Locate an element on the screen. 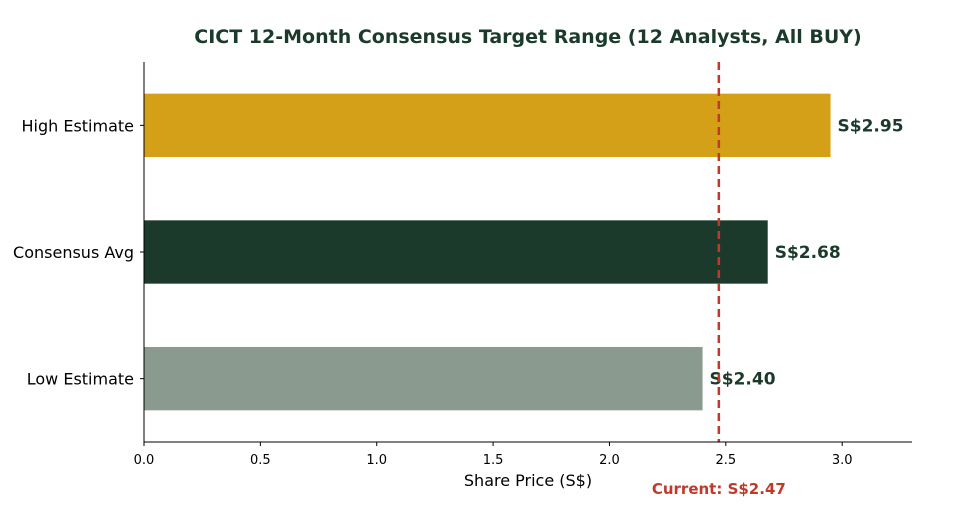  category-label-2: Low Estimate is located at coordinates (80, 379).